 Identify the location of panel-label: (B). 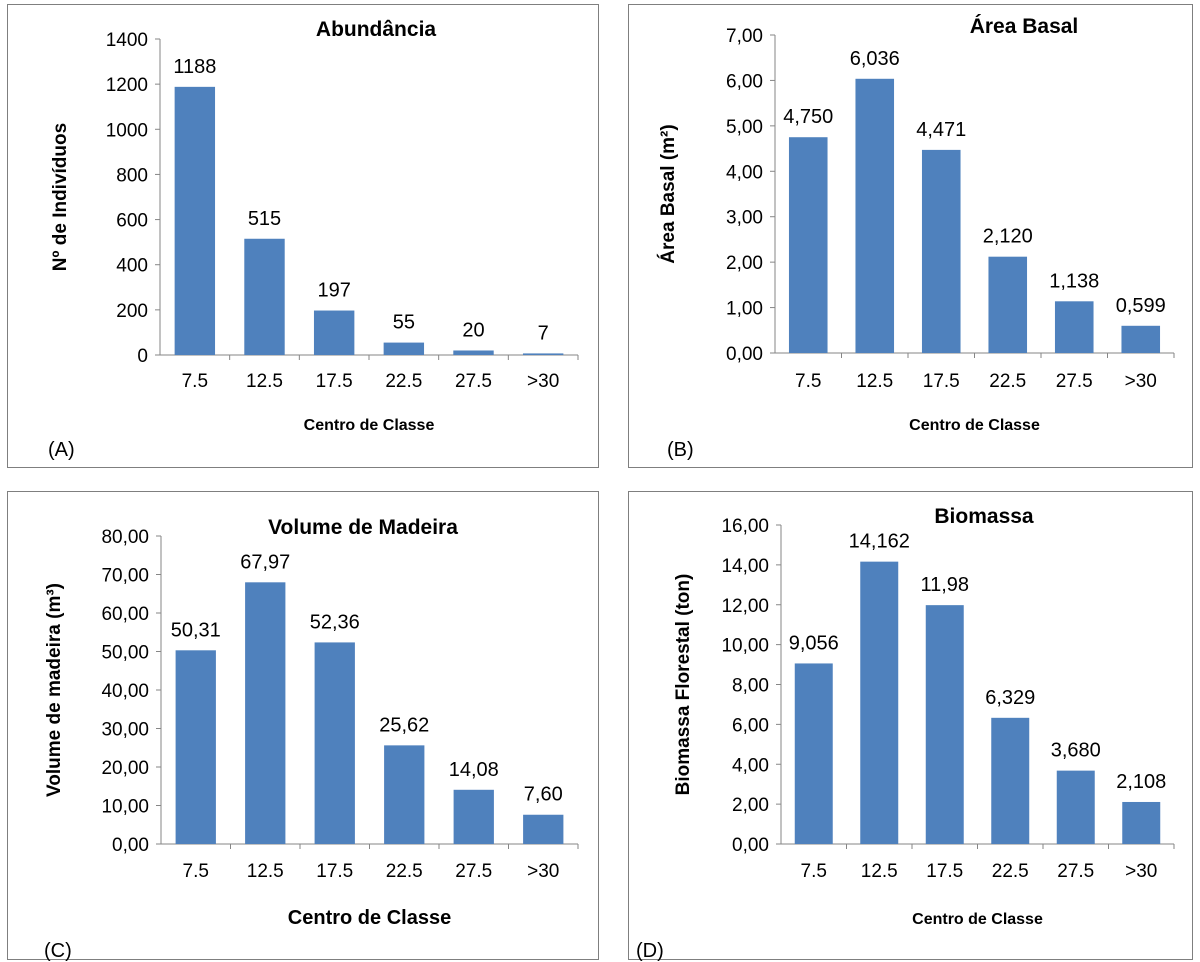
(680, 450).